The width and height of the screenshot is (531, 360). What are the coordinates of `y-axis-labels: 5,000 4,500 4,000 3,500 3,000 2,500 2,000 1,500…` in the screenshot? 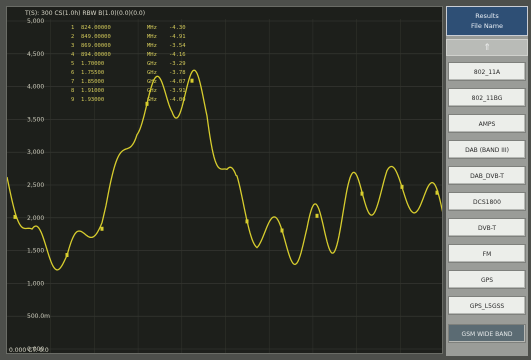 It's located at (38, 185).